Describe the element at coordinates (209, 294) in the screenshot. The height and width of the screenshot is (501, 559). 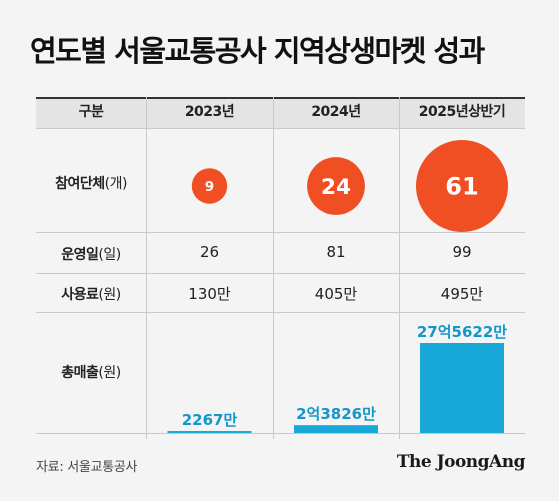
I see `usage-fee-2023: 130만` at that location.